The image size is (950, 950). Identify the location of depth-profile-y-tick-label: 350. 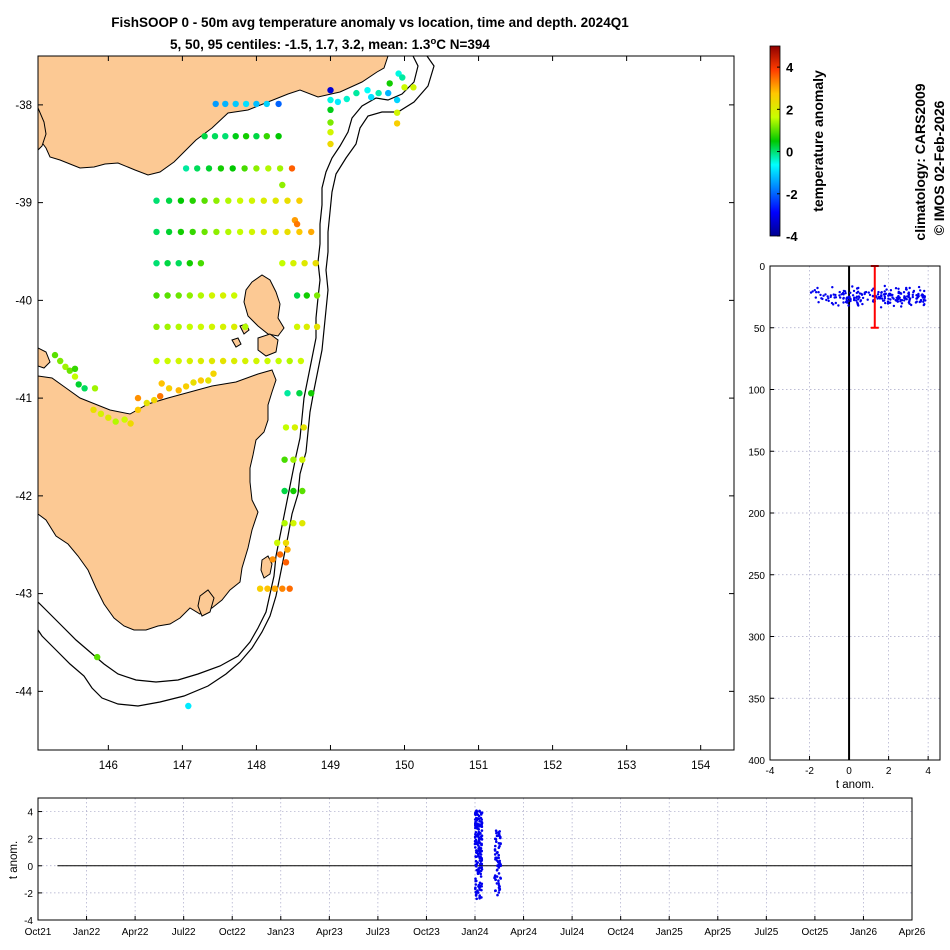
(756, 699).